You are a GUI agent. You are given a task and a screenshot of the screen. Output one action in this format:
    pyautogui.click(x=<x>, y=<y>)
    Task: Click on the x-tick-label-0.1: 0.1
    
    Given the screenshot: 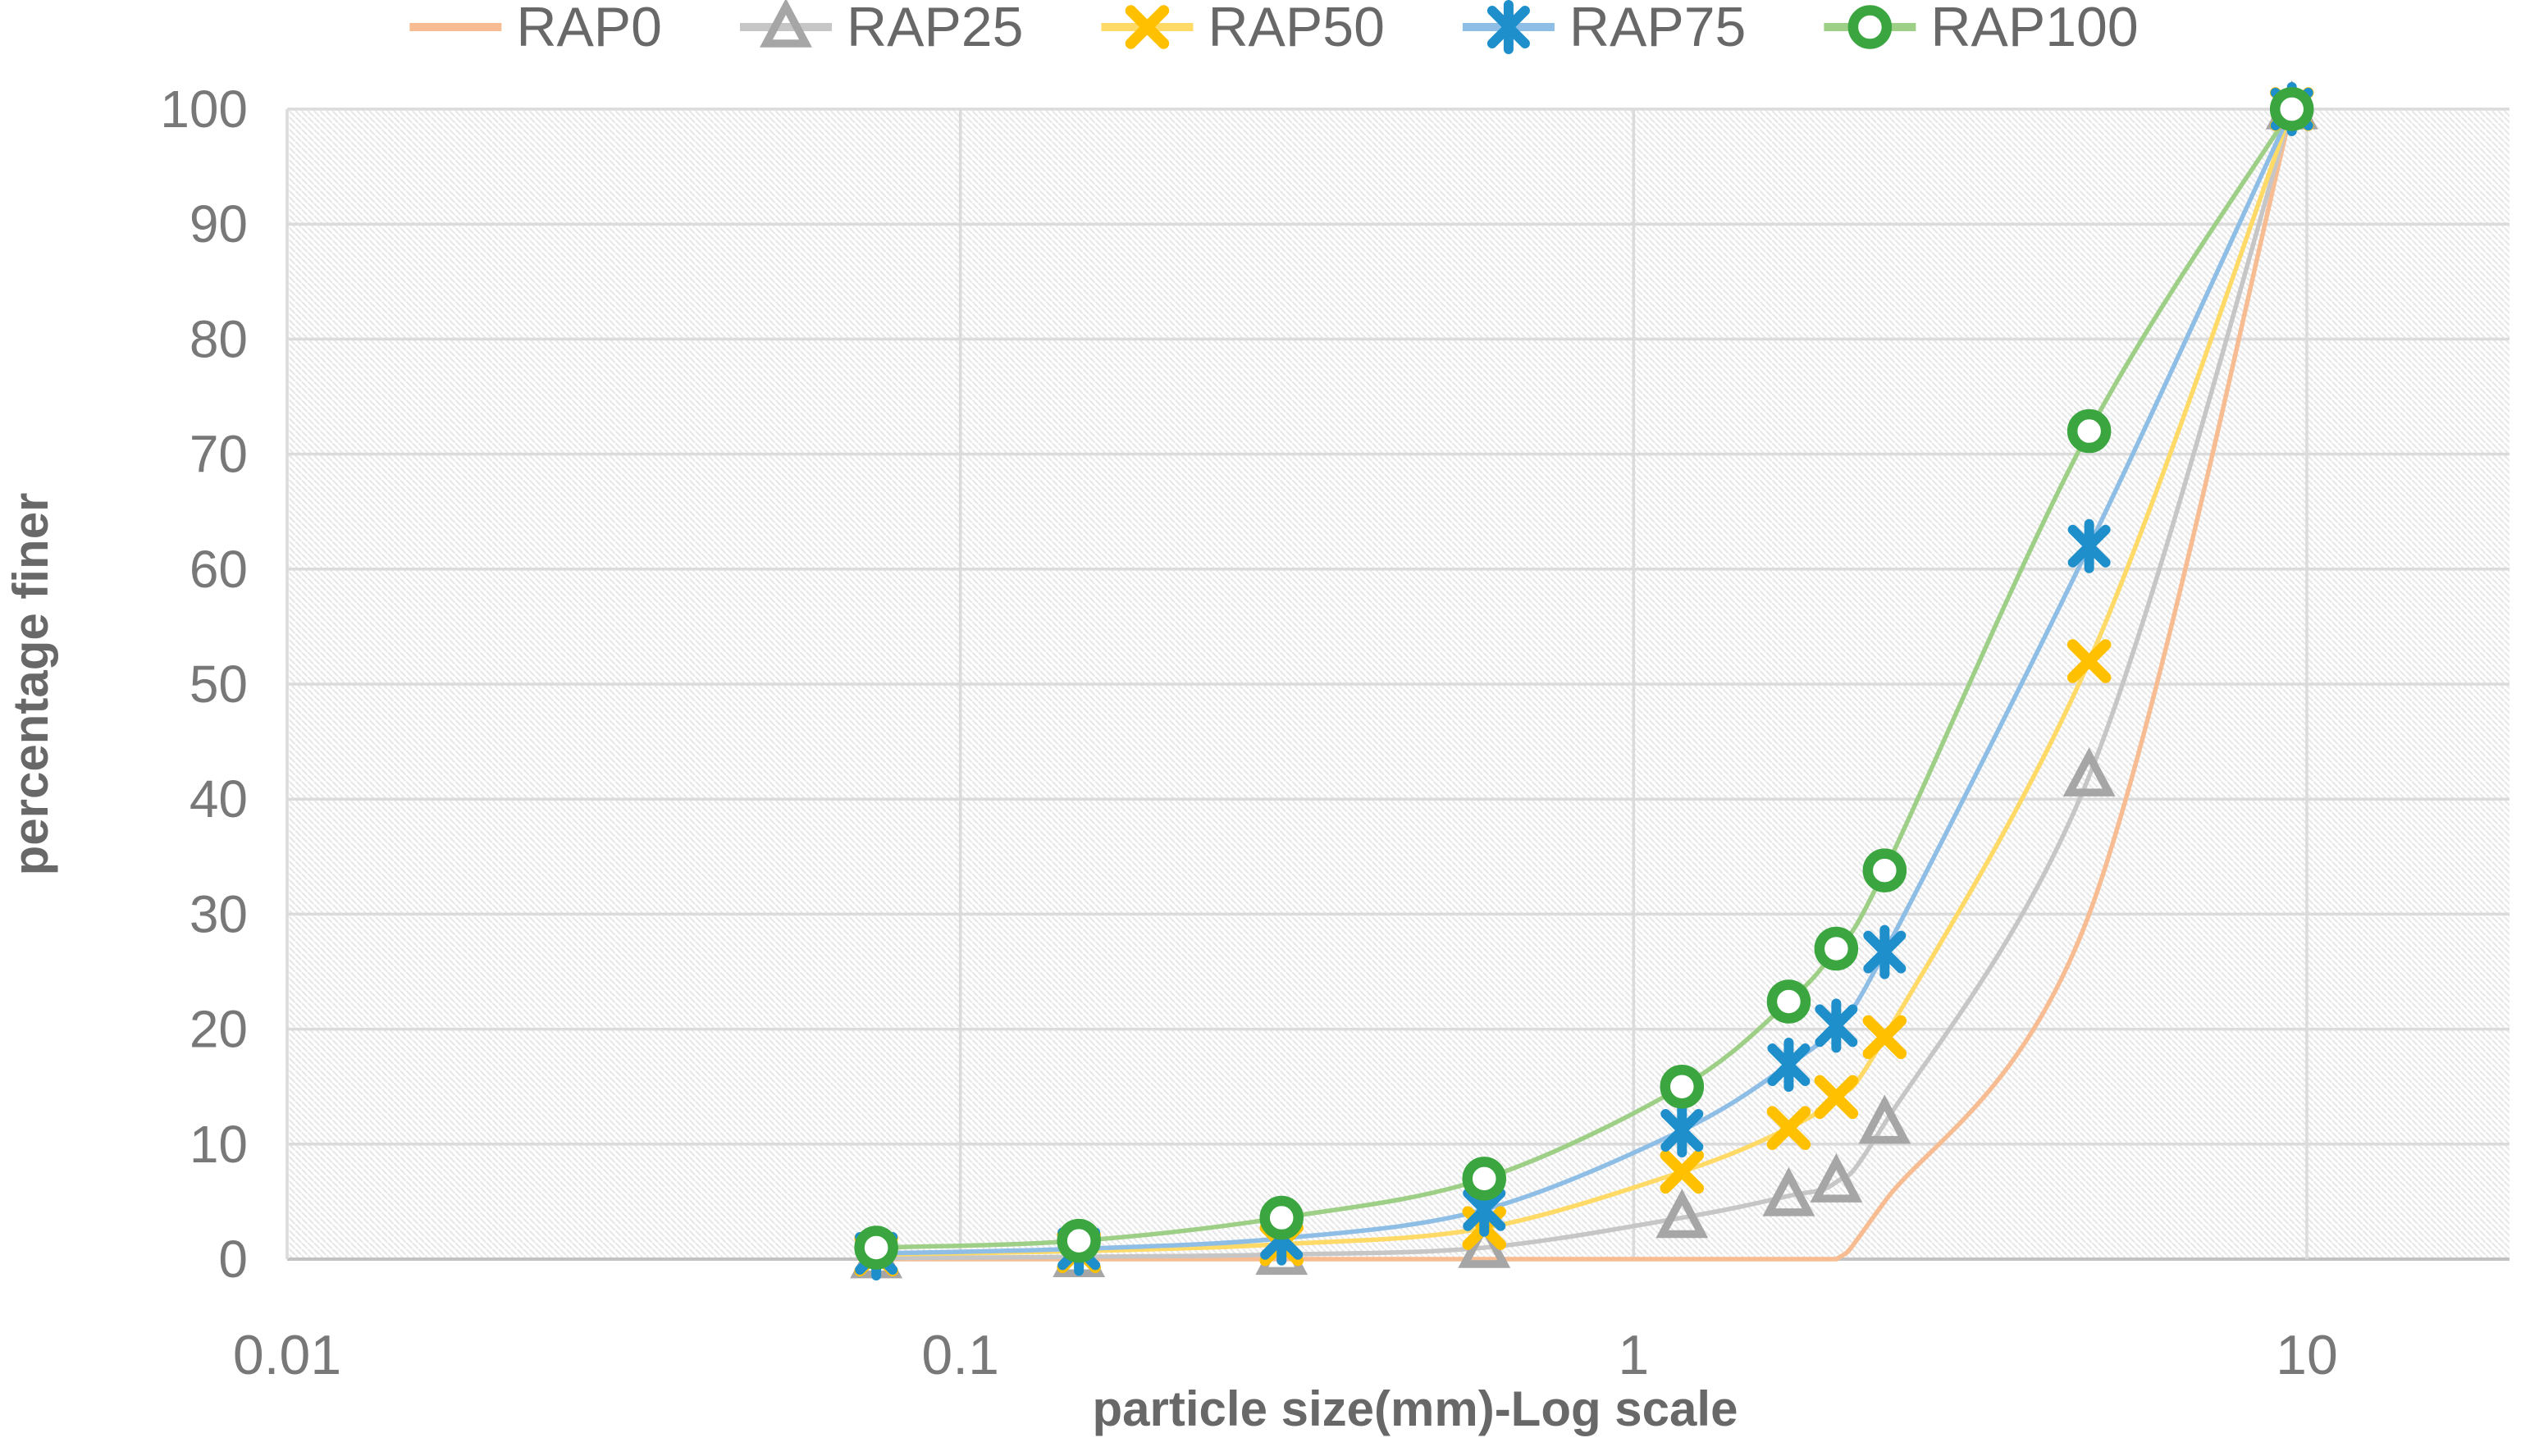 What is the action you would take?
    pyautogui.click(x=960, y=1355)
    